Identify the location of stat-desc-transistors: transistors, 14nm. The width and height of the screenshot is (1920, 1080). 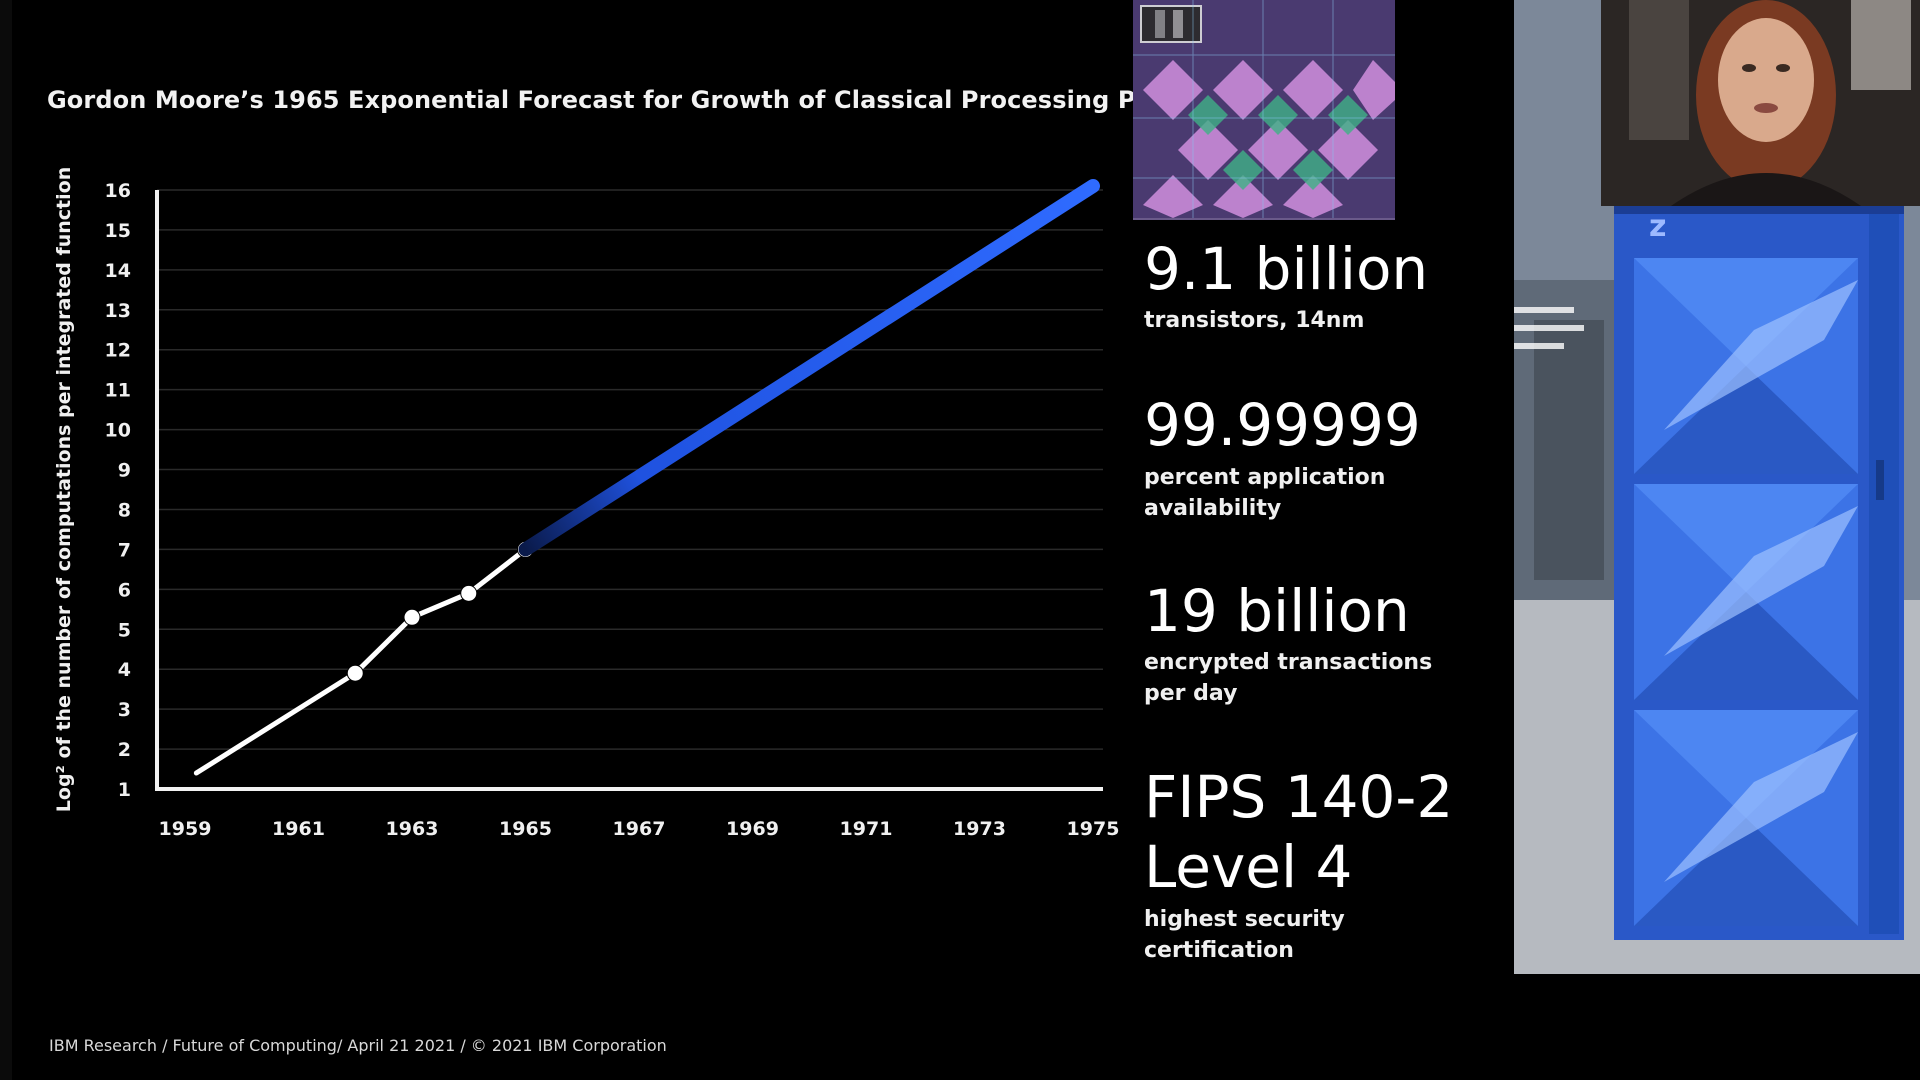
(1254, 320).